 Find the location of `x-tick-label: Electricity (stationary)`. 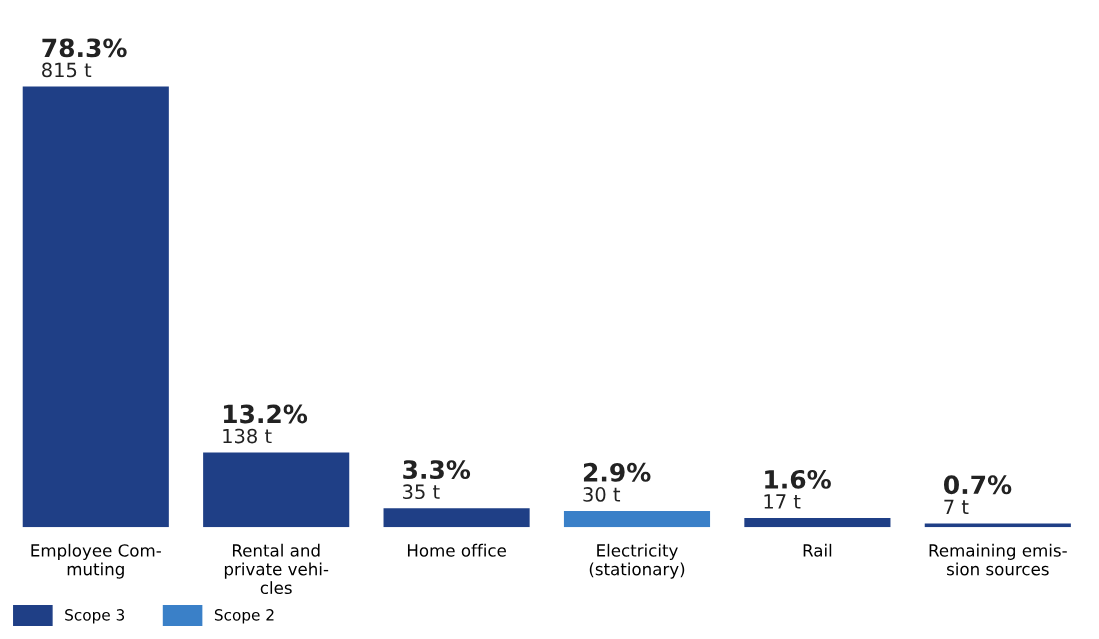

x-tick-label: Electricity (stationary) is located at coordinates (637, 561).